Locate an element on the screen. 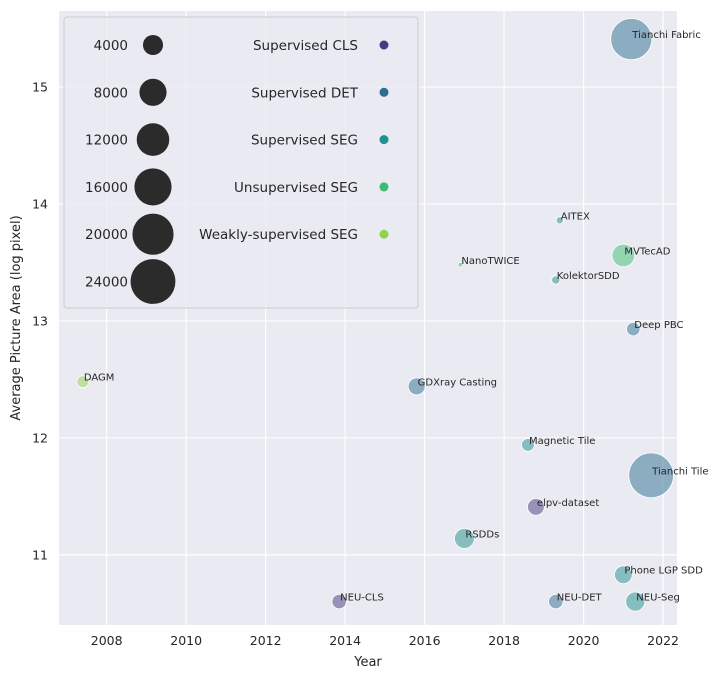 The width and height of the screenshot is (721, 679). y-tick-label: 13 is located at coordinates (40, 320).